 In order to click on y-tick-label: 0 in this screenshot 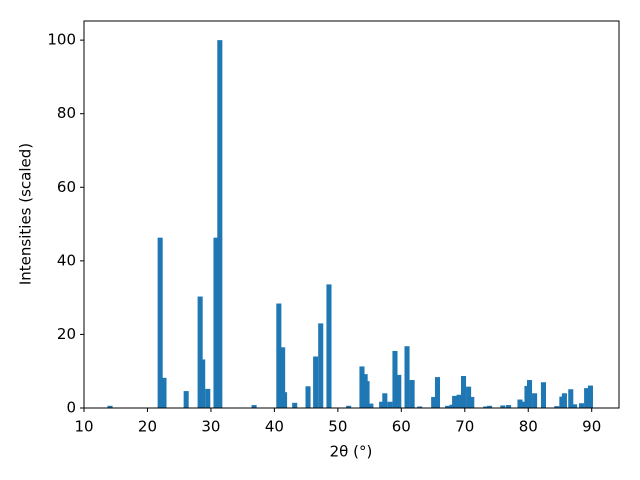, I will do `click(71, 408)`.